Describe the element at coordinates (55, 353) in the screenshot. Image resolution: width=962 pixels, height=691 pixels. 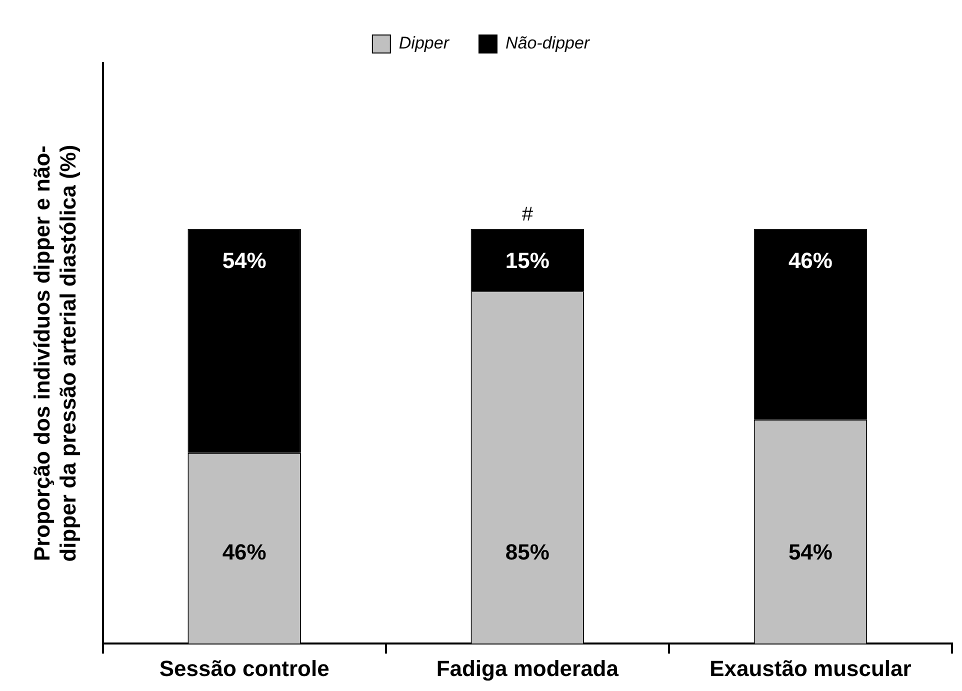
I see `y-axis-title: Proporção dos indivíduos dipper e não- dipper da pressão arterial diastólica (%)` at that location.